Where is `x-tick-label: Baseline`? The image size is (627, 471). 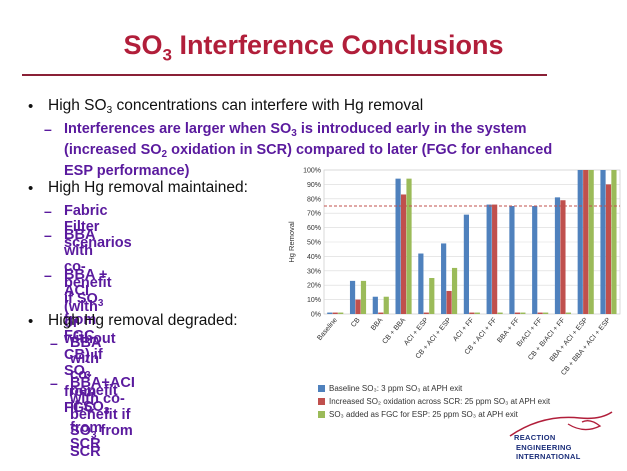
x-tick-label: Baseline is located at coordinates (327, 329).